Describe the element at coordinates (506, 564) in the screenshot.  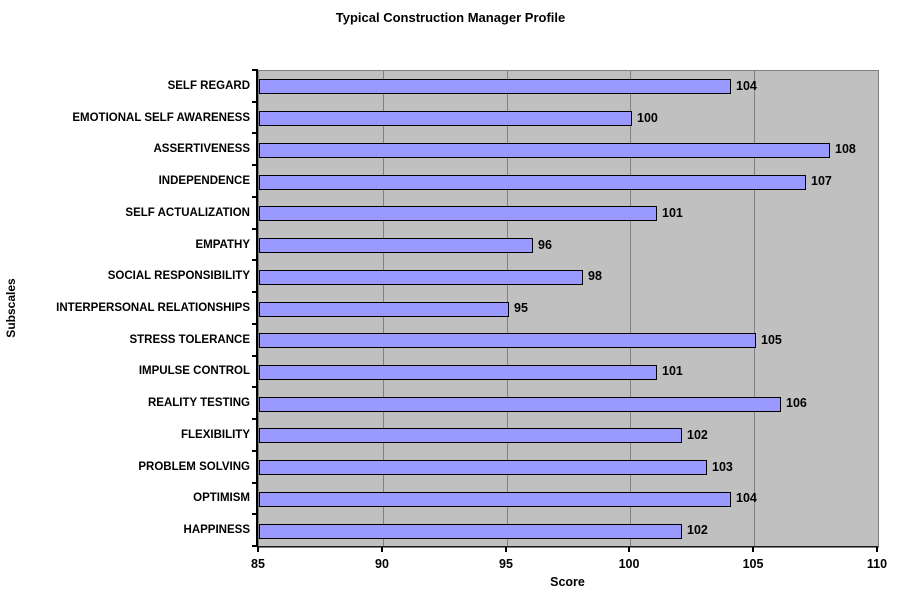
I see `x-tick-label: 95` at that location.